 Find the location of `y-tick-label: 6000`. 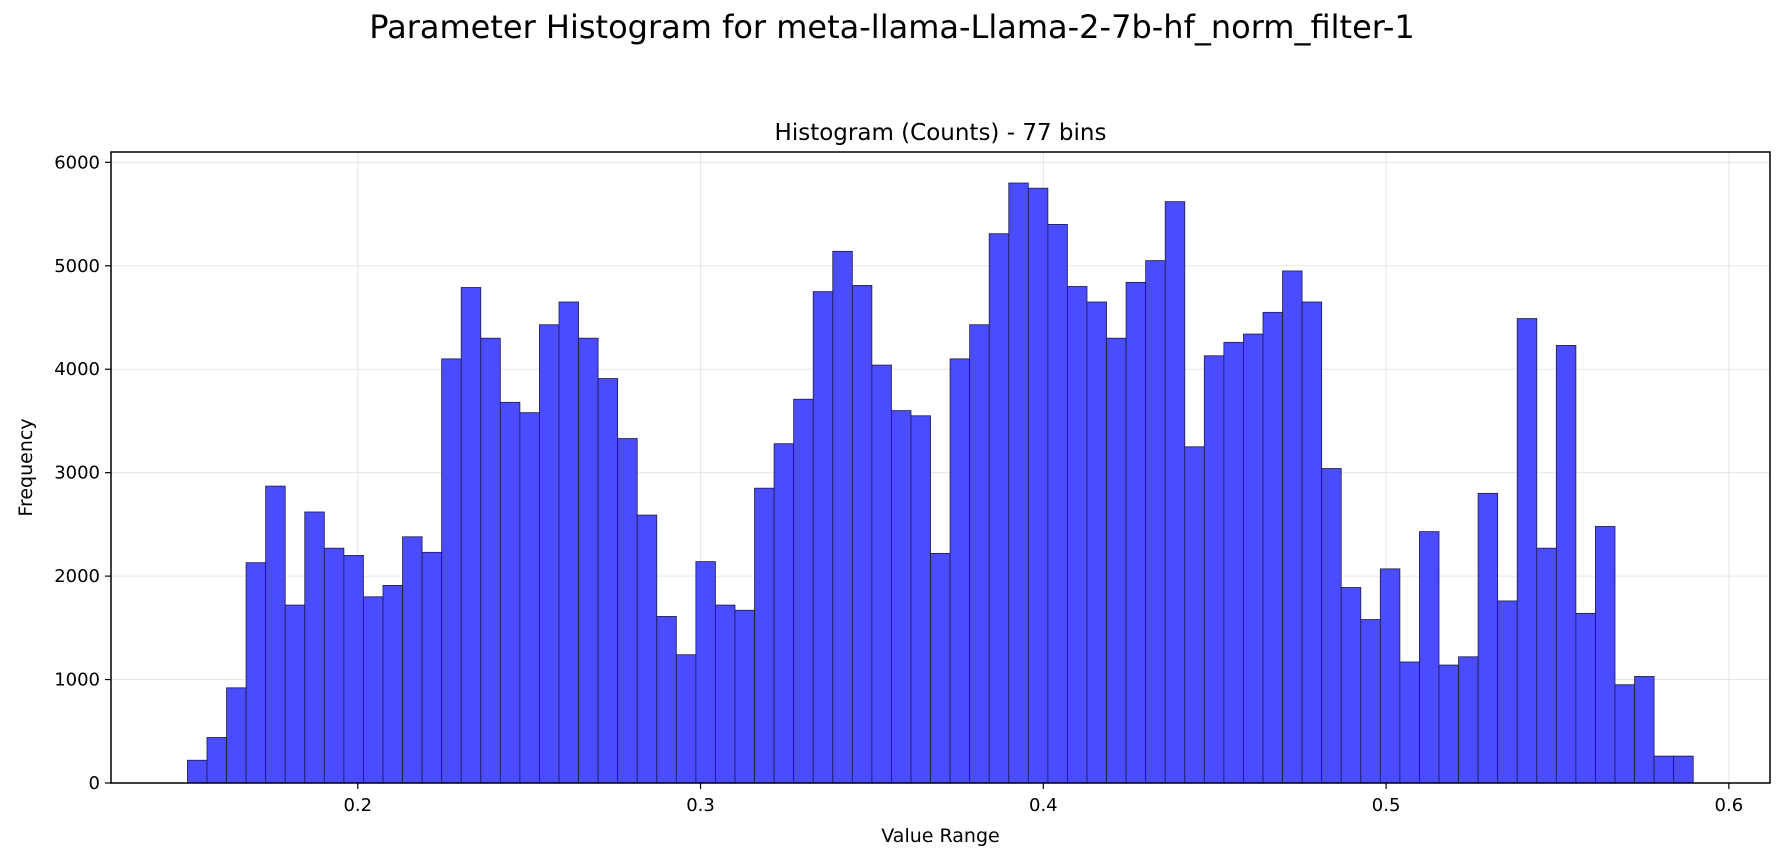

y-tick-label: 6000 is located at coordinates (77, 162).